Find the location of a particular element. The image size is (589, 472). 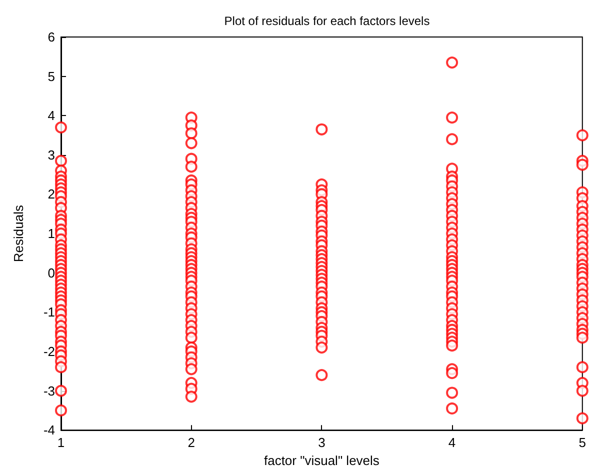

y-tick-label: 6 is located at coordinates (51, 37).